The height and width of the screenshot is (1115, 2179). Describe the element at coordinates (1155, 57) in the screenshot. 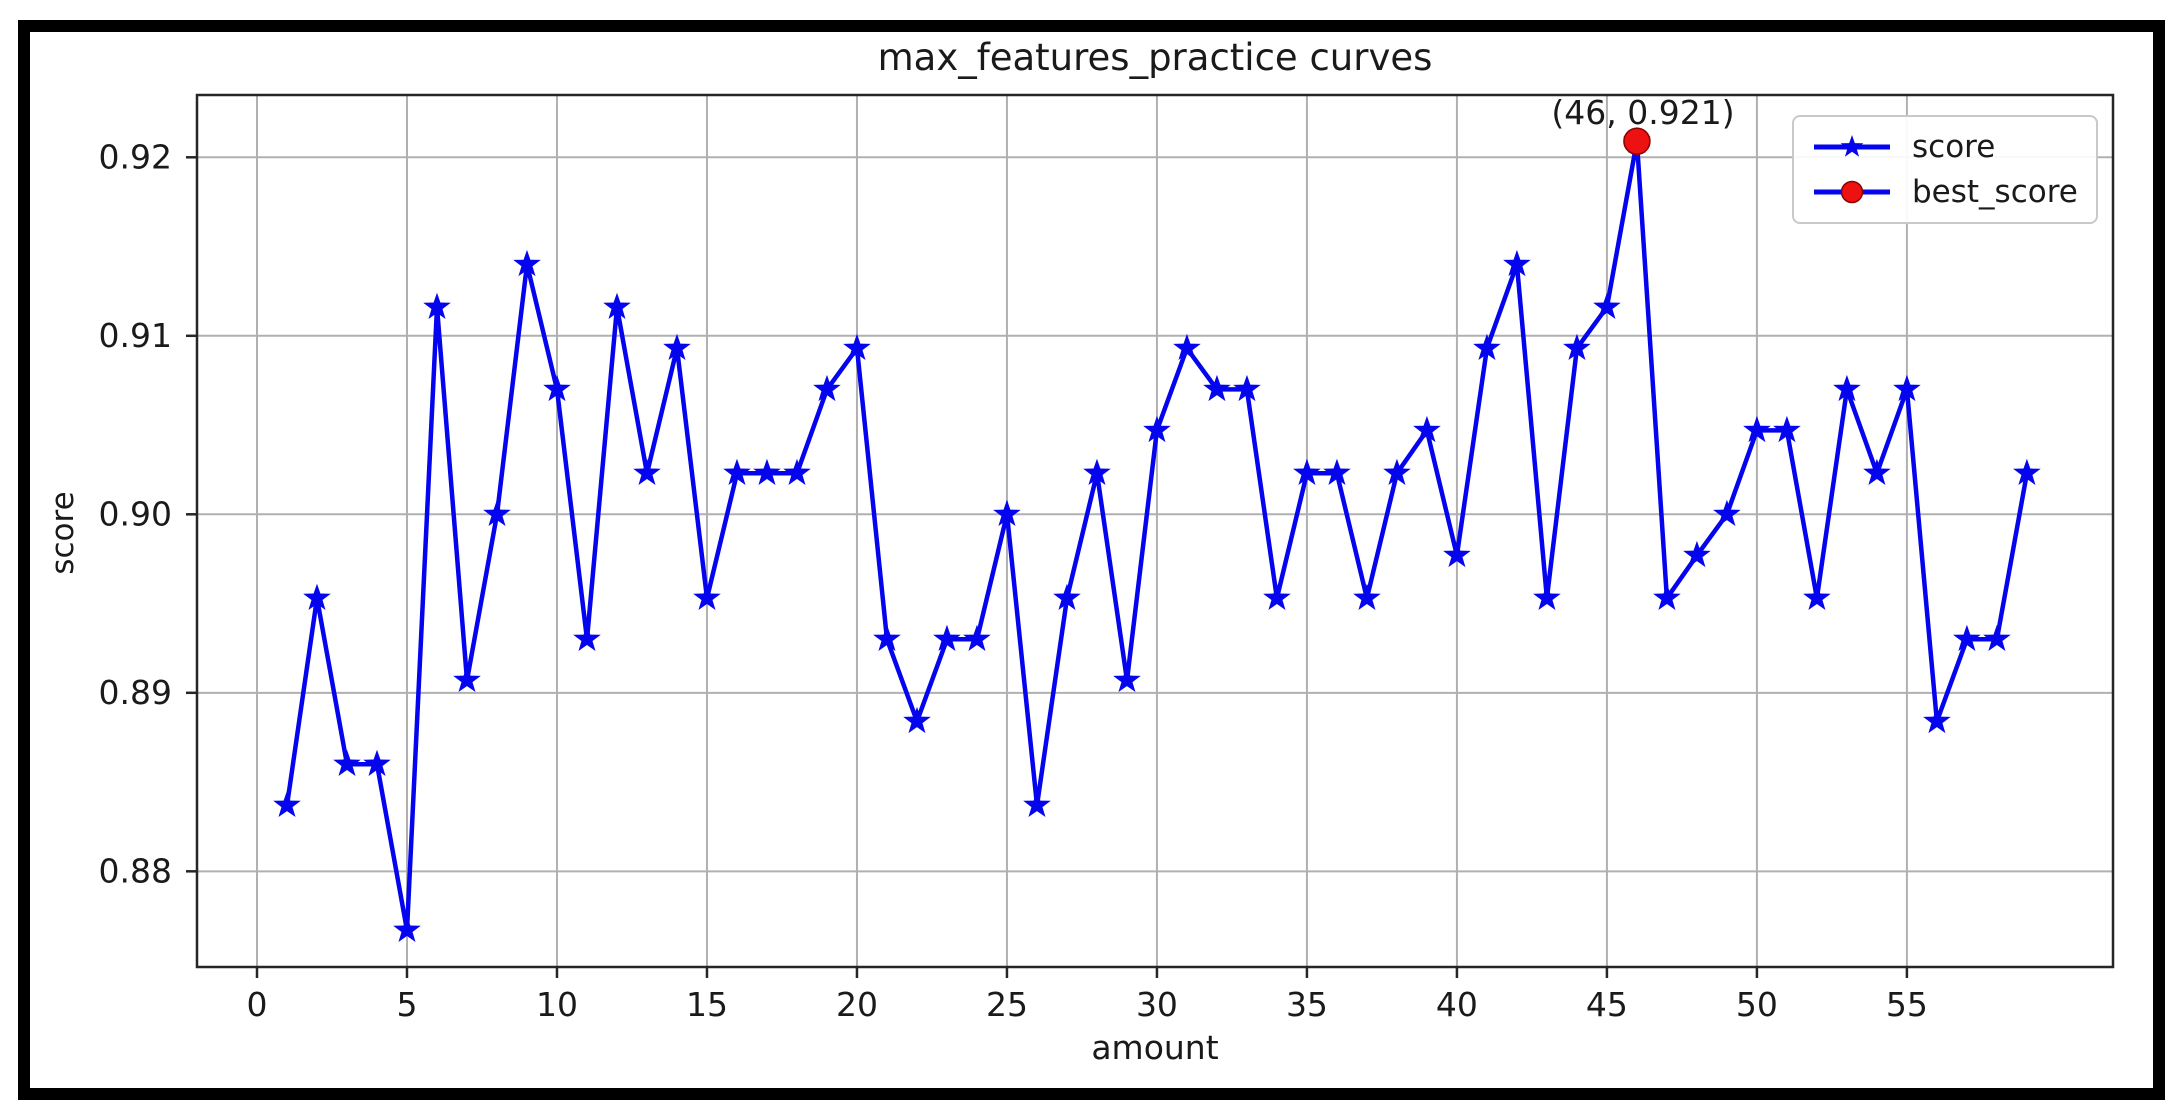

I see `chart-title: max_features_practice curves` at that location.